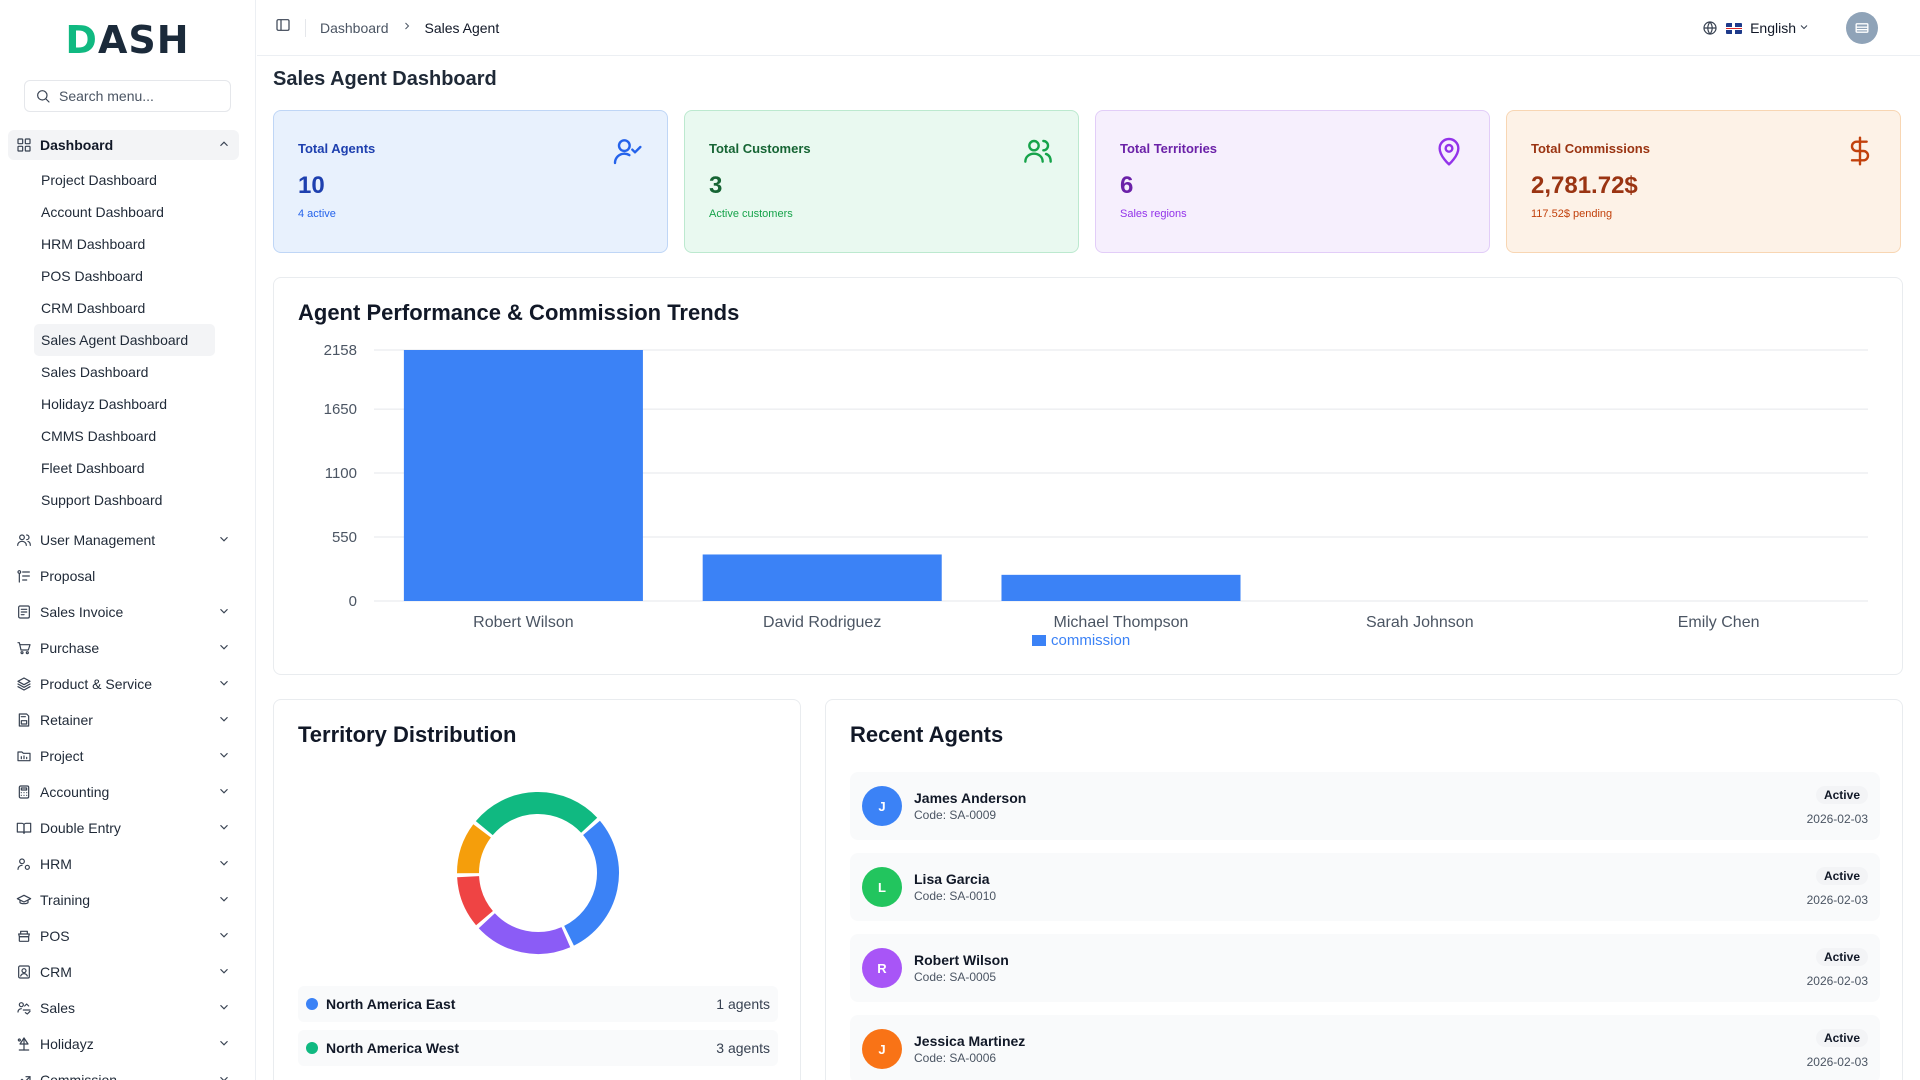 Image resolution: width=1920 pixels, height=1080 pixels. I want to click on user-avatar, so click(1862, 28).